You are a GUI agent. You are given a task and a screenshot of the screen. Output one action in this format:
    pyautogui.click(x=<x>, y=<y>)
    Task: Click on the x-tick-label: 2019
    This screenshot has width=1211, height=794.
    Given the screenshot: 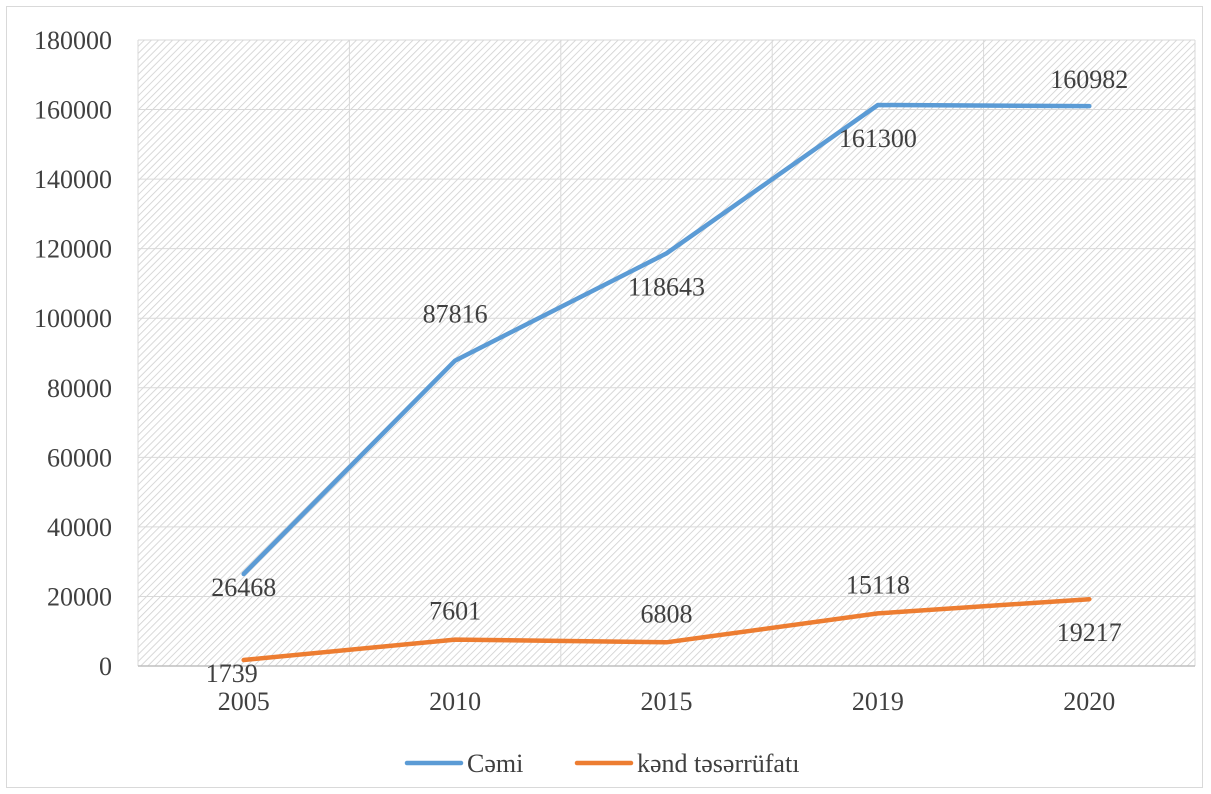 What is the action you would take?
    pyautogui.click(x=878, y=701)
    